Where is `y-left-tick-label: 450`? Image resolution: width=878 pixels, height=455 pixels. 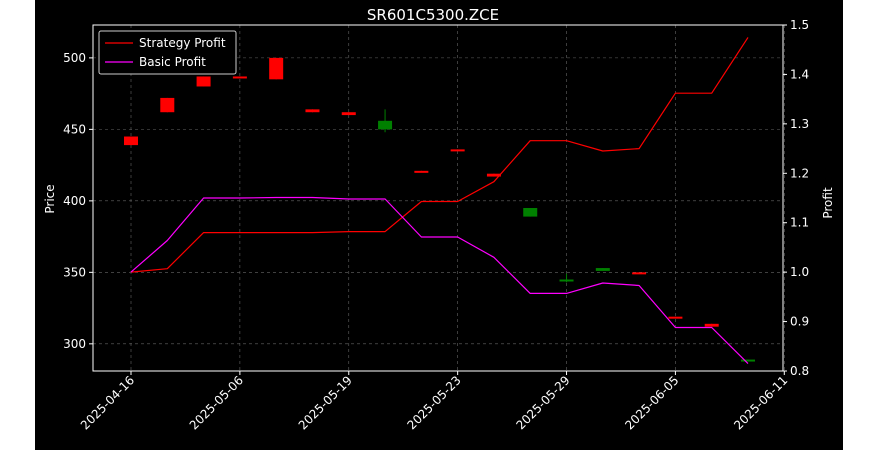
y-left-tick-label: 450 is located at coordinates (74, 129).